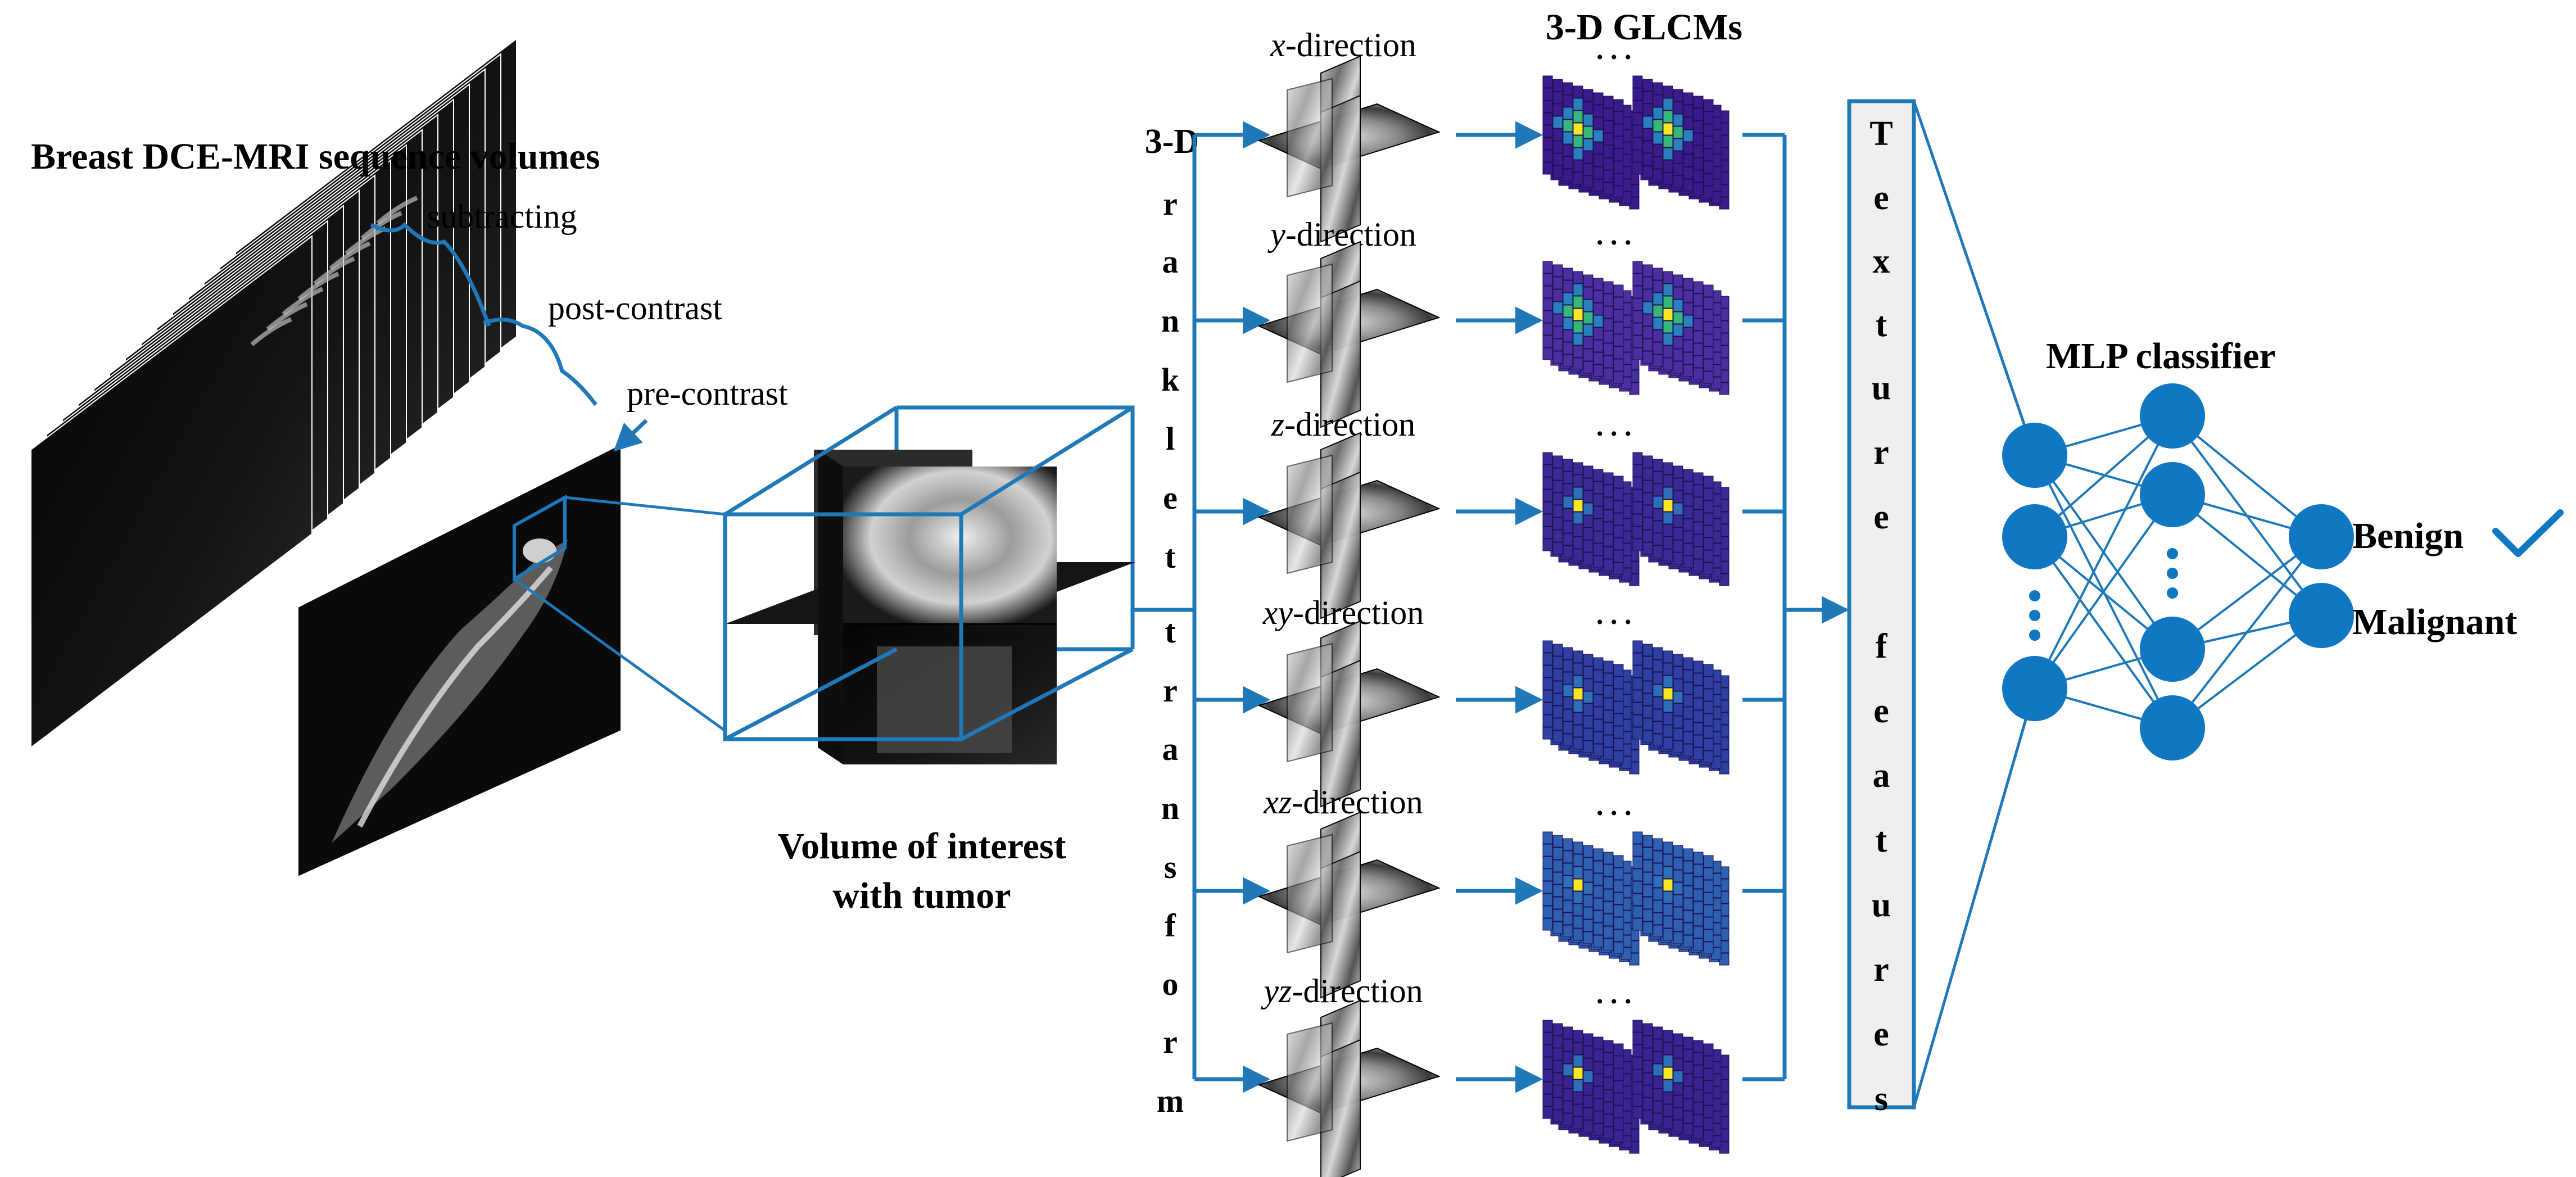 Image resolution: width=2576 pixels, height=1177 pixels. I want to click on voi-label-line2: with tumor, so click(921, 895).